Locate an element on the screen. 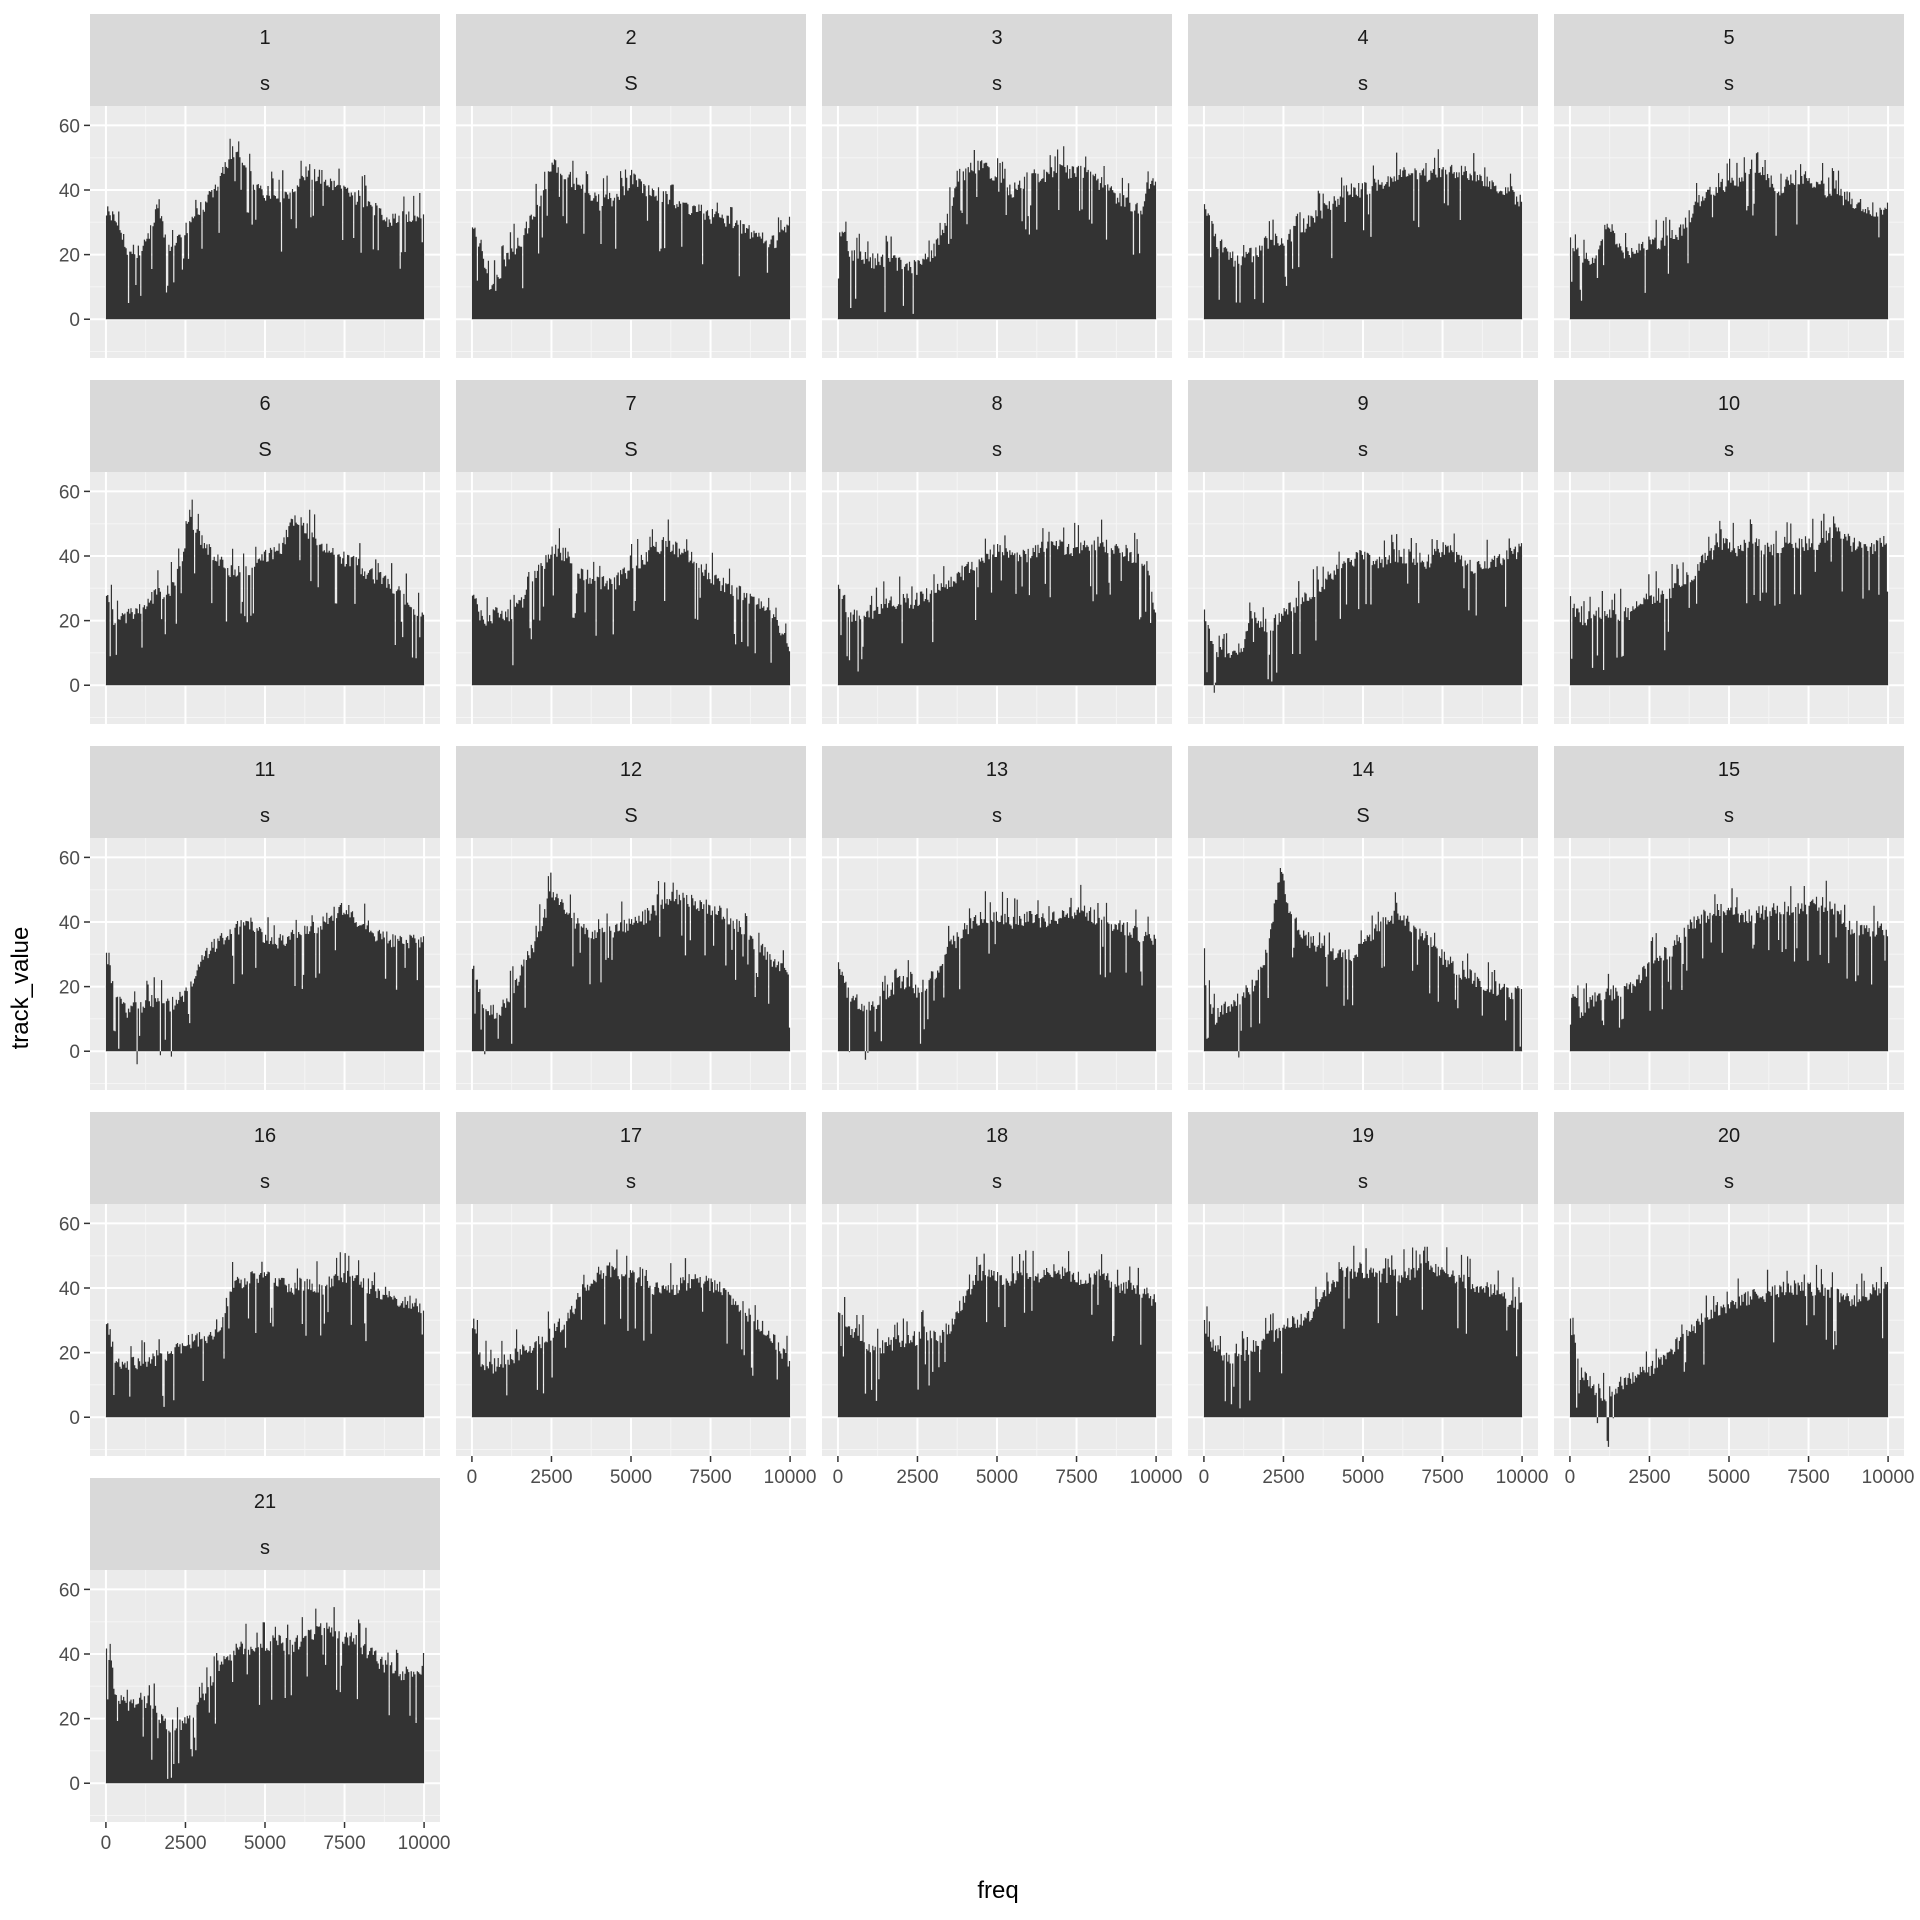 The width and height of the screenshot is (1920, 1920). facet-panel: 8s is located at coordinates (997, 552).